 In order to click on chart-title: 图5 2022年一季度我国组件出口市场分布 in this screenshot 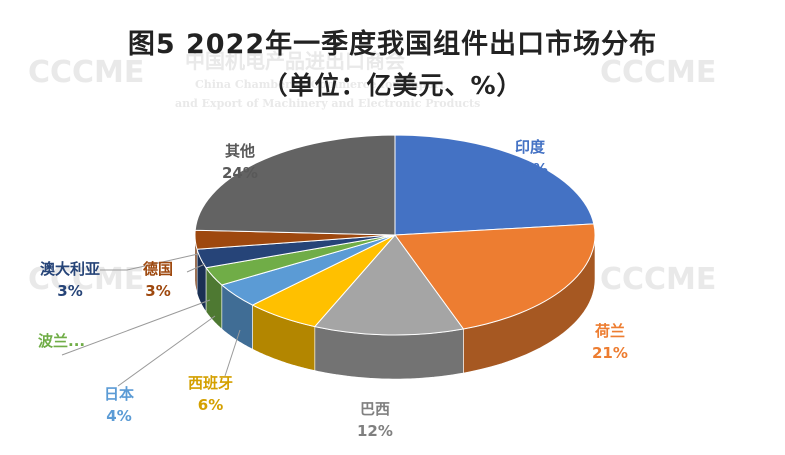, I will do `click(392, 44)`.